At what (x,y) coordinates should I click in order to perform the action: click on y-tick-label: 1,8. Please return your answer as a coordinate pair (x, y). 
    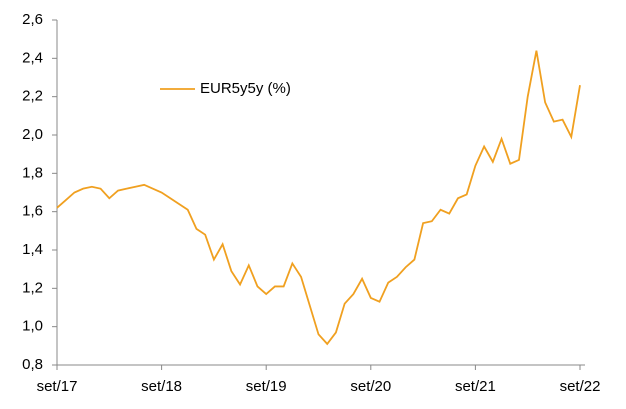
    Looking at the image, I should click on (32, 172).